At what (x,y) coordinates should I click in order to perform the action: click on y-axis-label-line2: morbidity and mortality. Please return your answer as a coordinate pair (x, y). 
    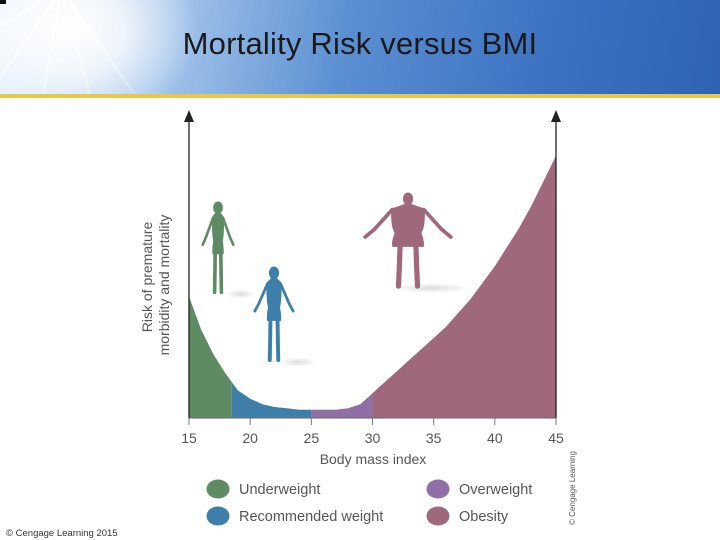
    Looking at the image, I should click on (164, 285).